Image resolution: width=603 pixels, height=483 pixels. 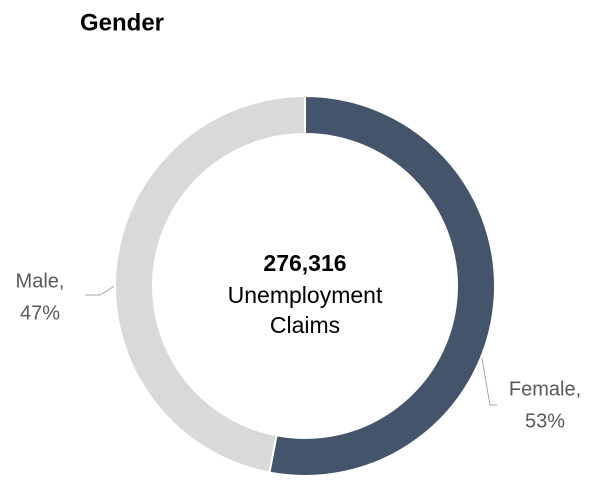 I want to click on category-label: Male,, so click(x=40, y=281).